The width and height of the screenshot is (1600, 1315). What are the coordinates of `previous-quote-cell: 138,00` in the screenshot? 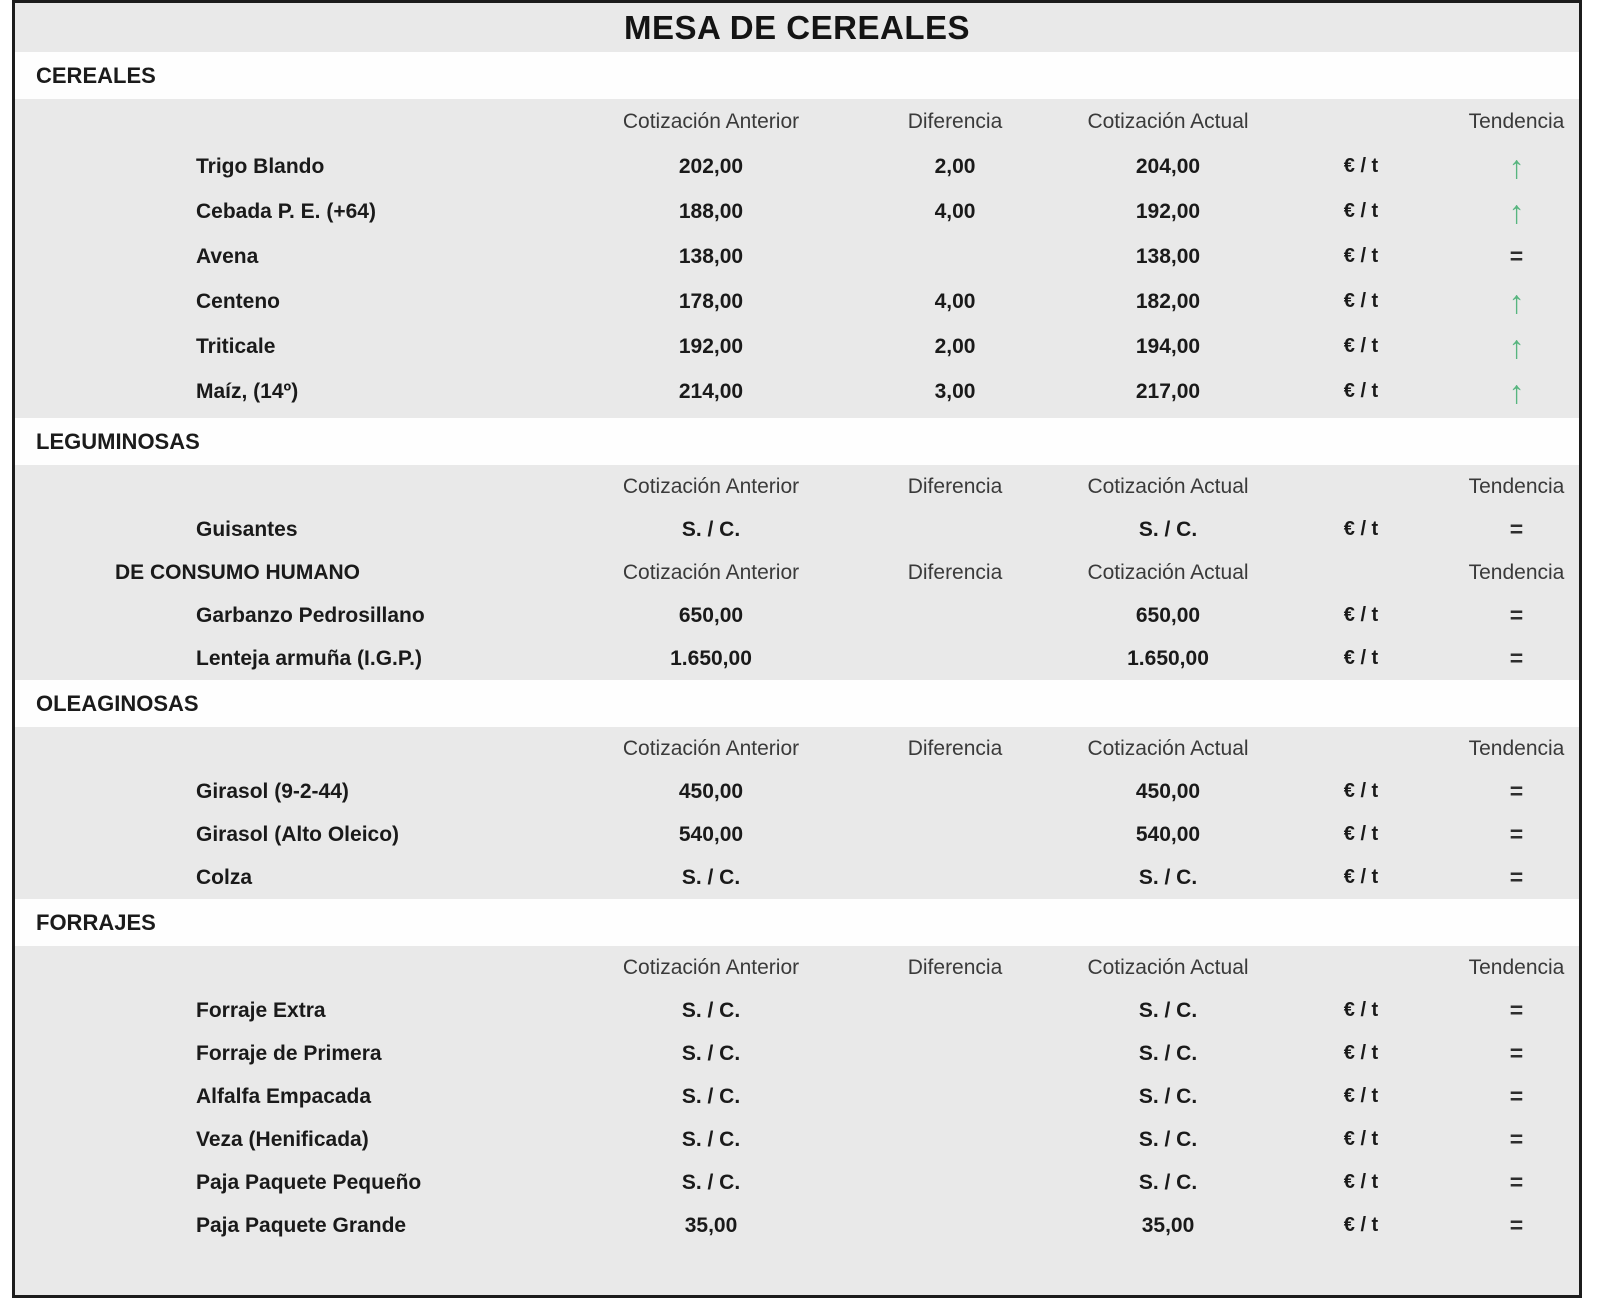 It's located at (711, 256).